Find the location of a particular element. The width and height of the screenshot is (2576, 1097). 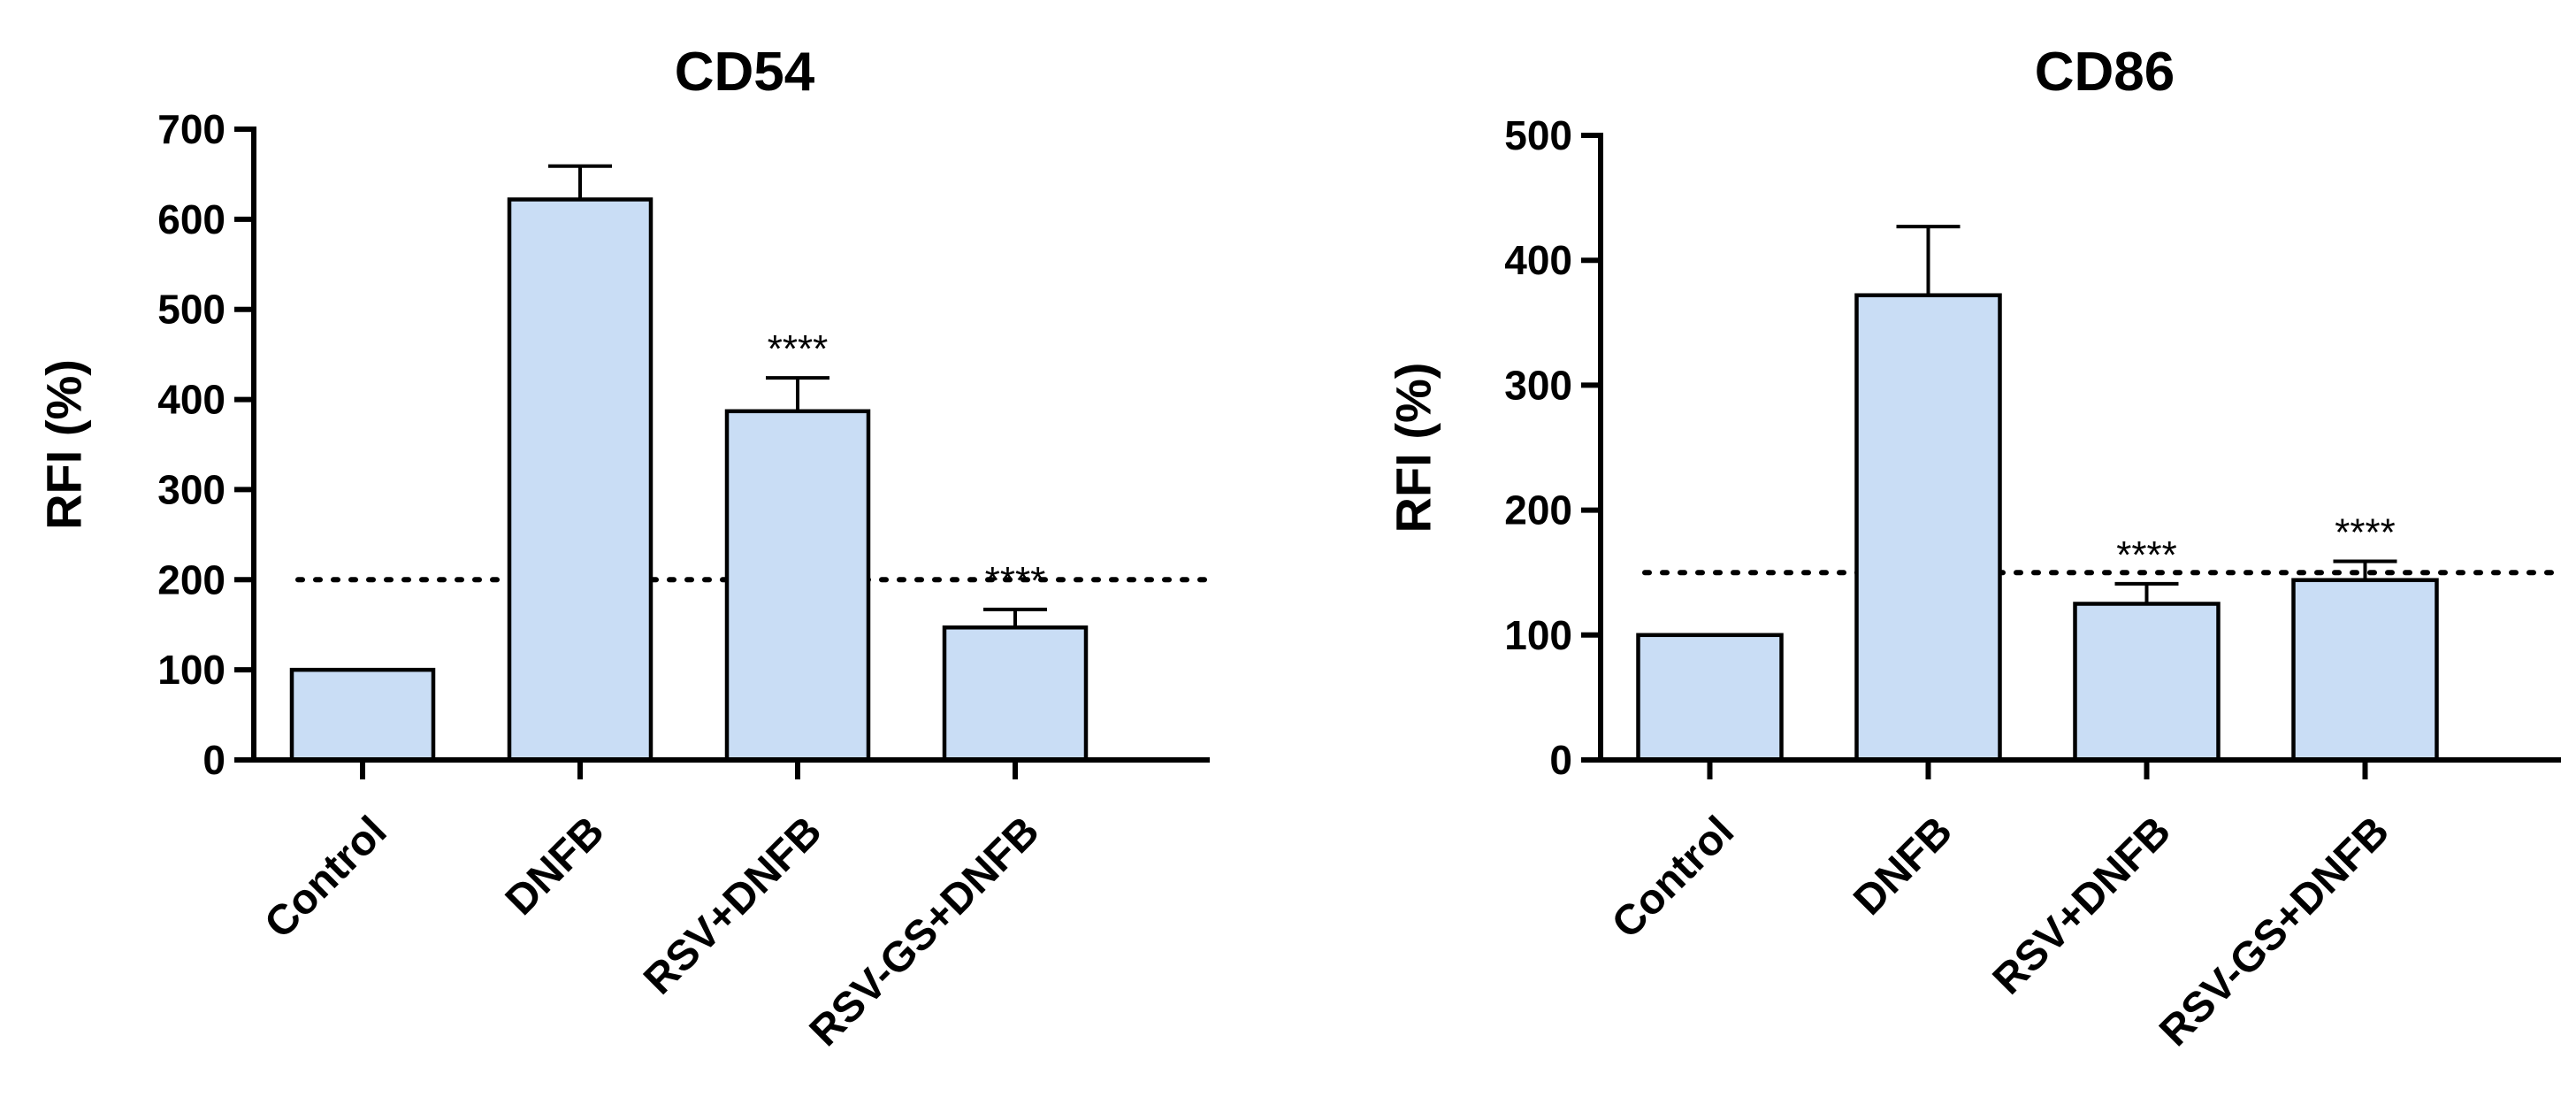

y-tick-label: 700 is located at coordinates (191, 129).